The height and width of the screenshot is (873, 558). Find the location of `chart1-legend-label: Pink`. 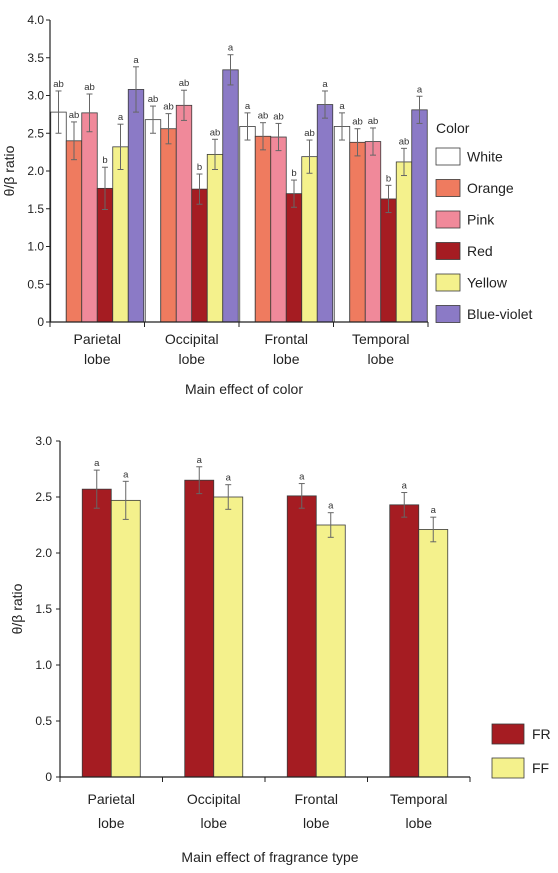

chart1-legend-label: Pink is located at coordinates (481, 220).